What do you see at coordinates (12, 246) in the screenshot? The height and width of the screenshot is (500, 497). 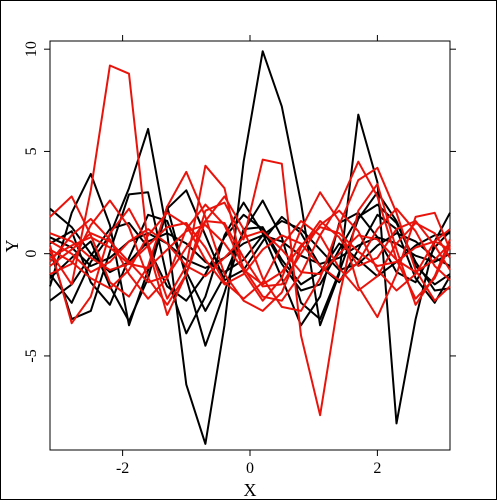 I see `y-axis-title: Y` at bounding box center [12, 246].